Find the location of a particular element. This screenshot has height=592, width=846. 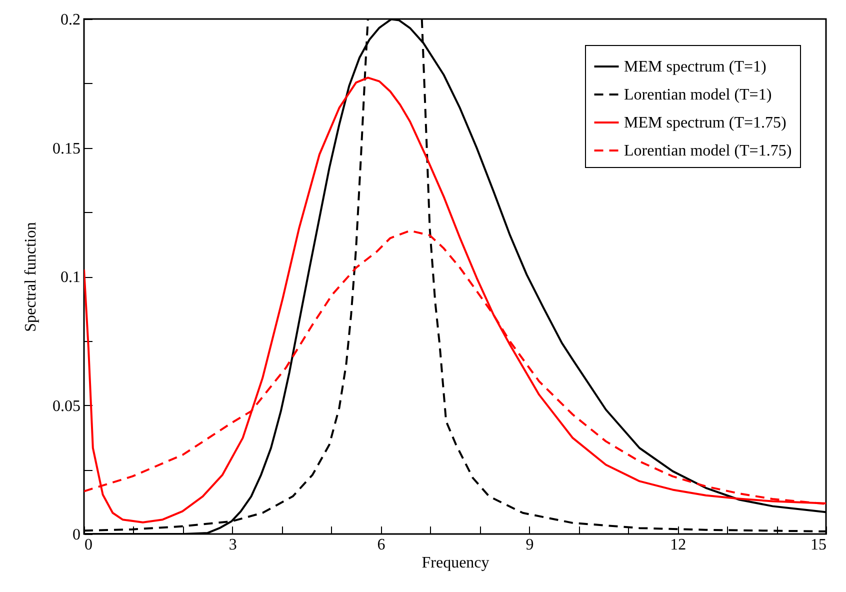

x-tick-label: 0 is located at coordinates (88, 545).